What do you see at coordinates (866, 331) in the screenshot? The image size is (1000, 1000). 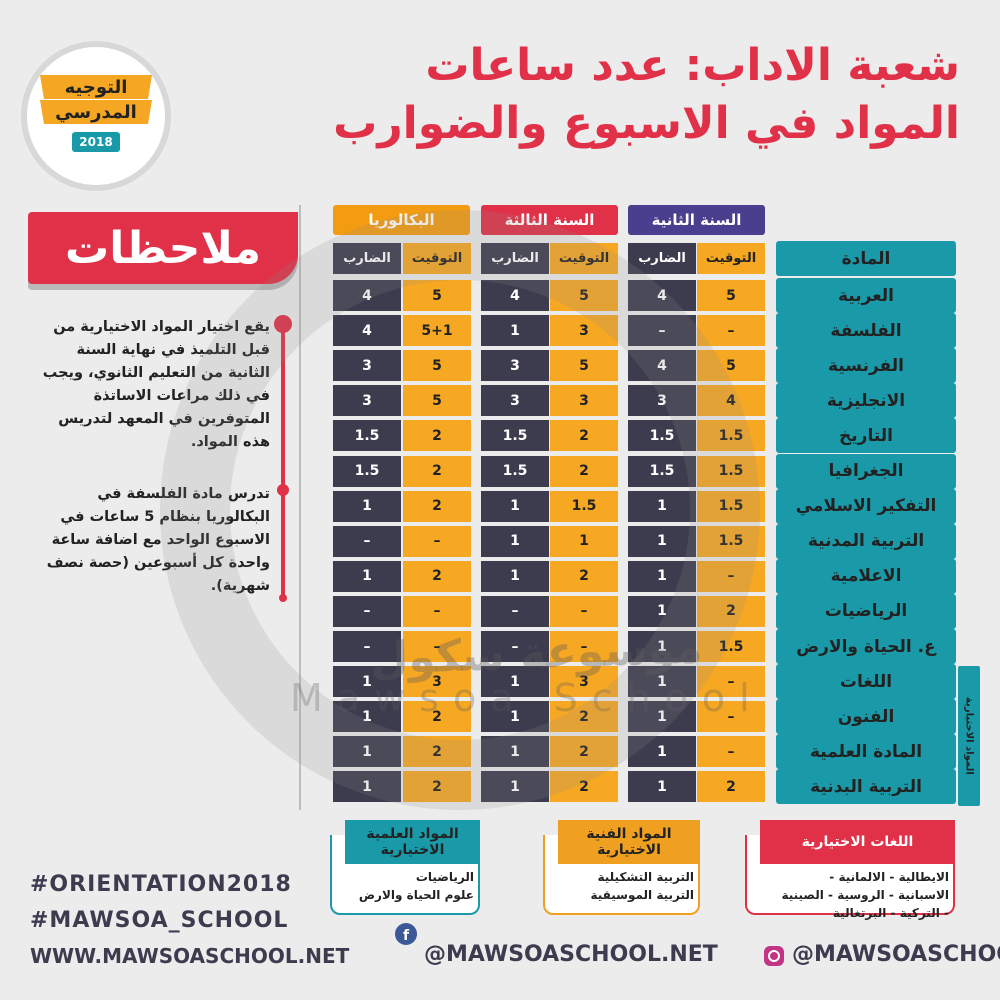 I see `subject-cell: الفلسفة` at bounding box center [866, 331].